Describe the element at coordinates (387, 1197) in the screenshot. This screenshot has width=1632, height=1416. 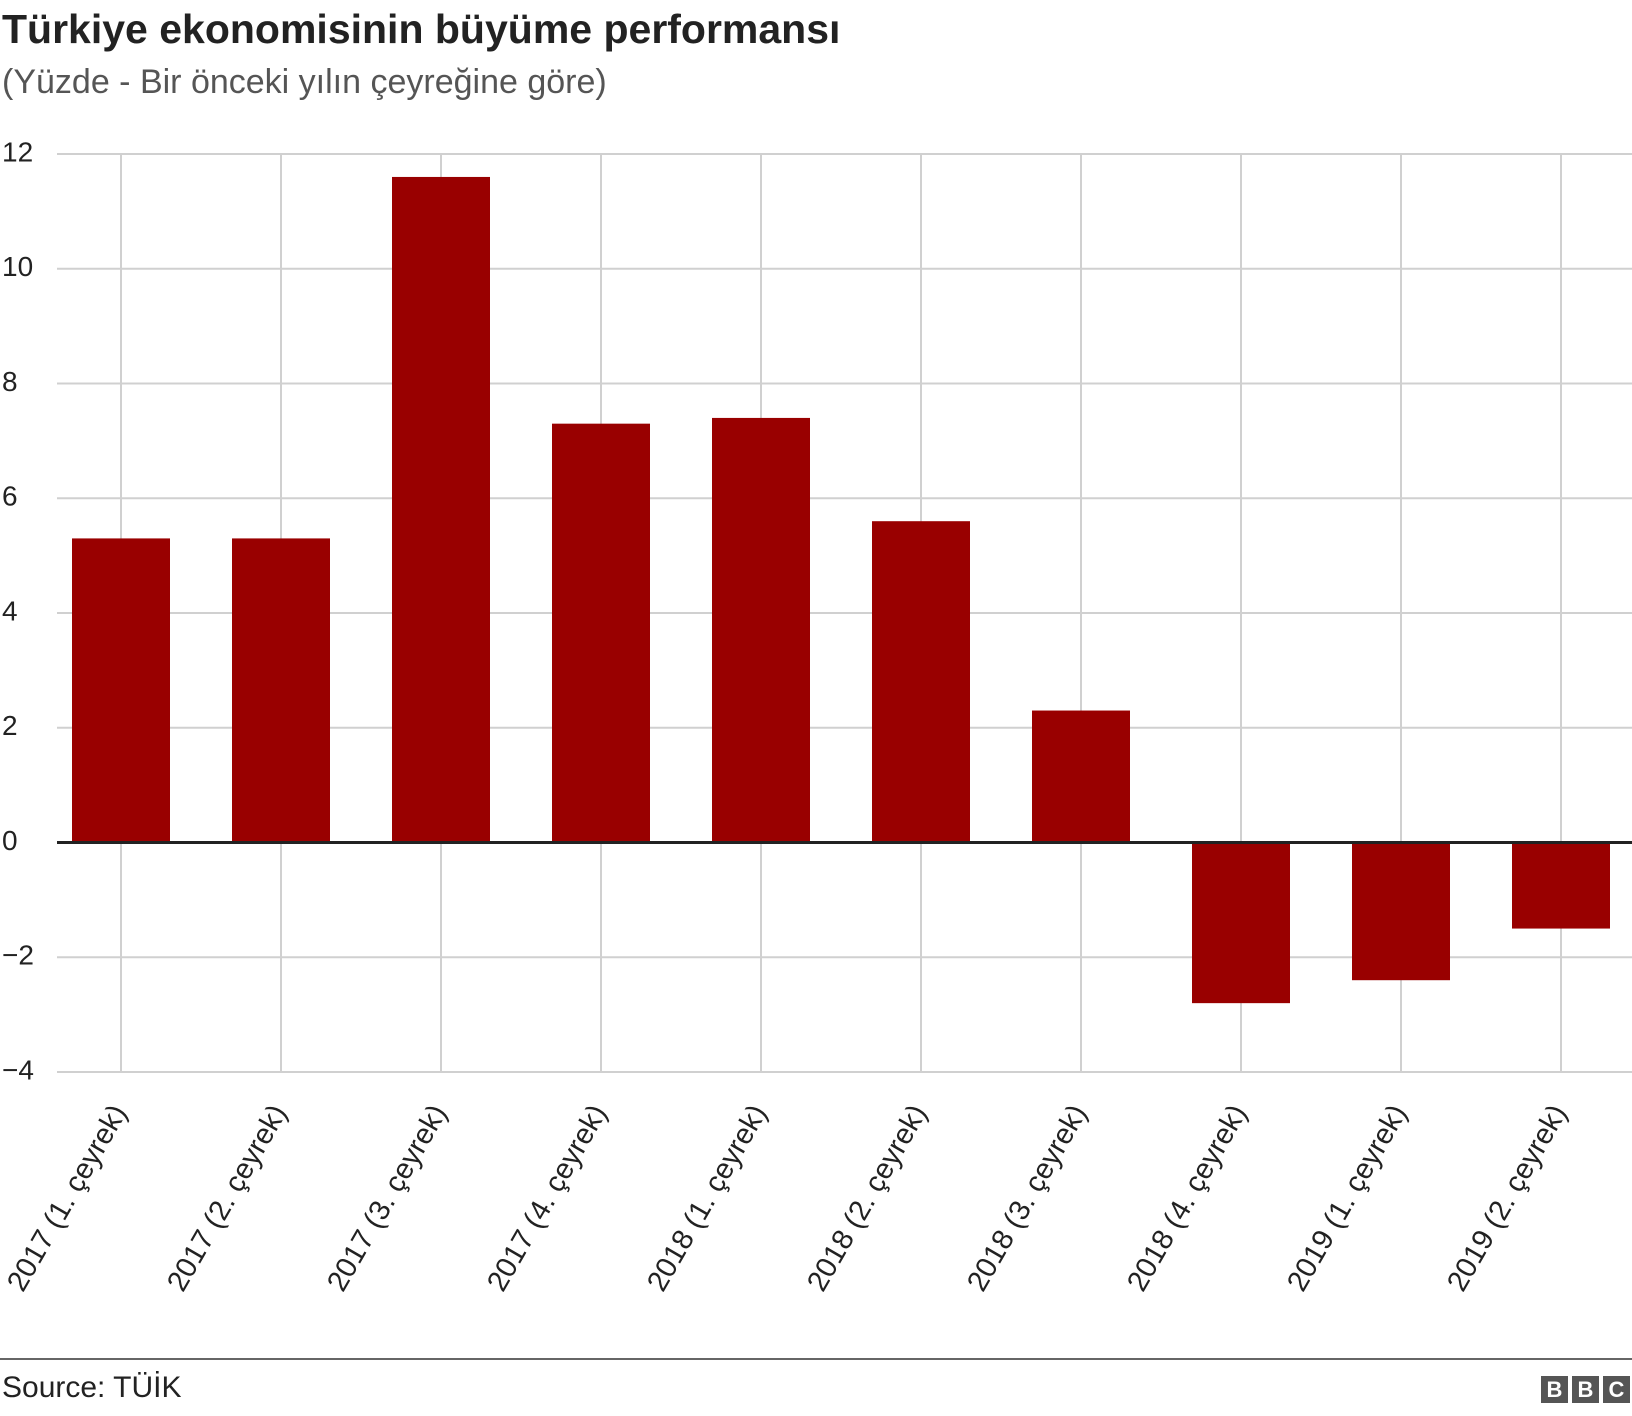
I see `x-tick-label: 2017 (3. çeyrek)` at that location.